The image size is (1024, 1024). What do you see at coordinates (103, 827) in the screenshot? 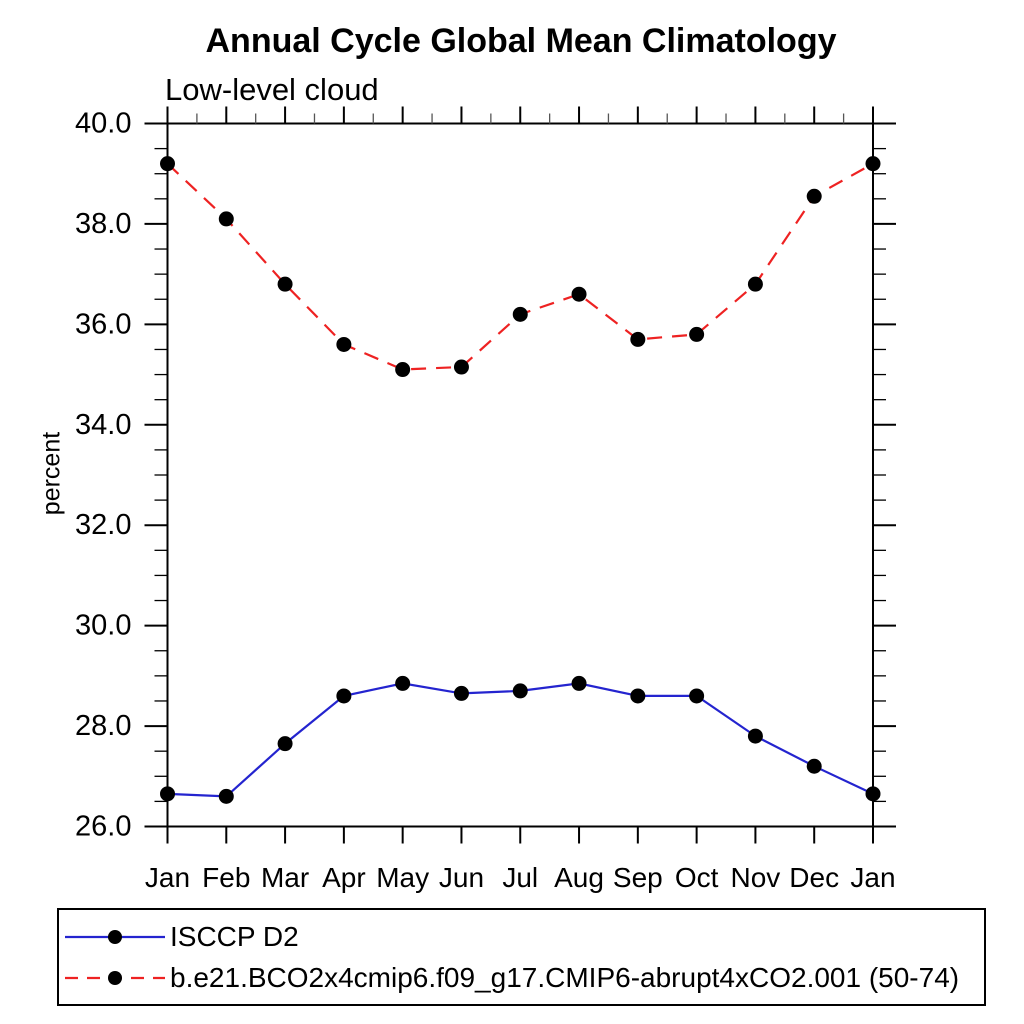
I see `y-tick-label: 26.0` at bounding box center [103, 827].